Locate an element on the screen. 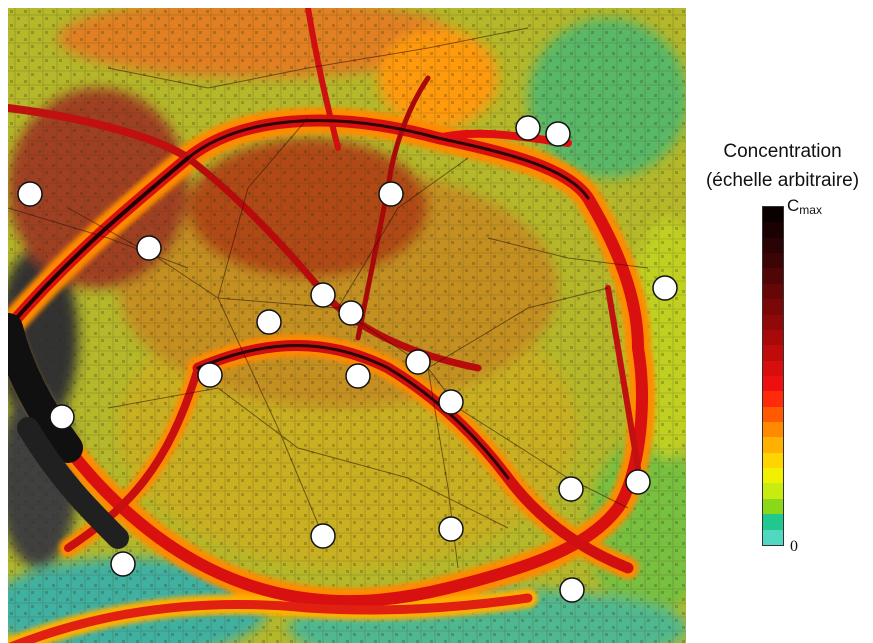 The image size is (873, 643). color-scale-bar is located at coordinates (773, 376).